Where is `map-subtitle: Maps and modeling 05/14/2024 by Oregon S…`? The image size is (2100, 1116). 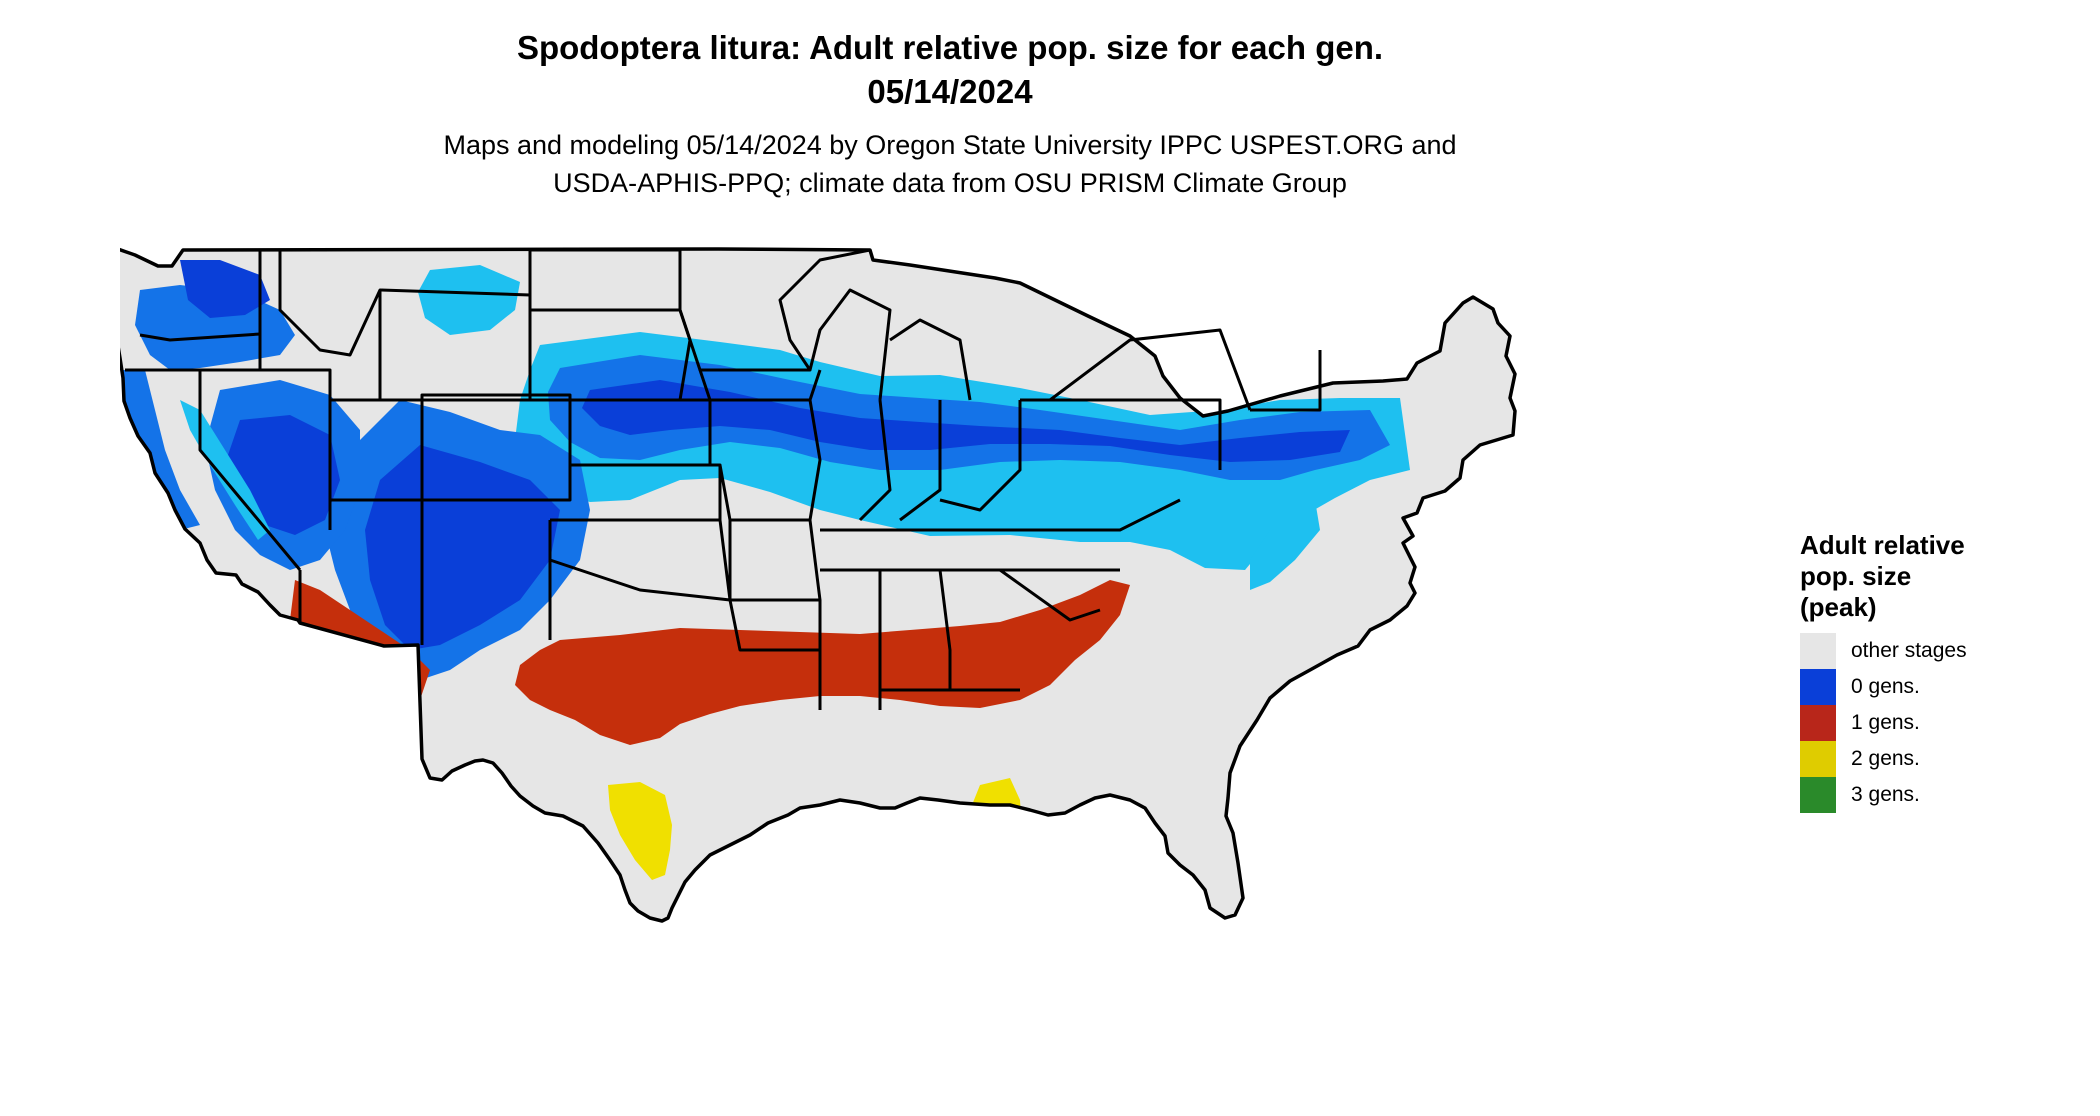
map-subtitle: Maps and modeling 05/14/2024 by Oregon S… is located at coordinates (950, 164).